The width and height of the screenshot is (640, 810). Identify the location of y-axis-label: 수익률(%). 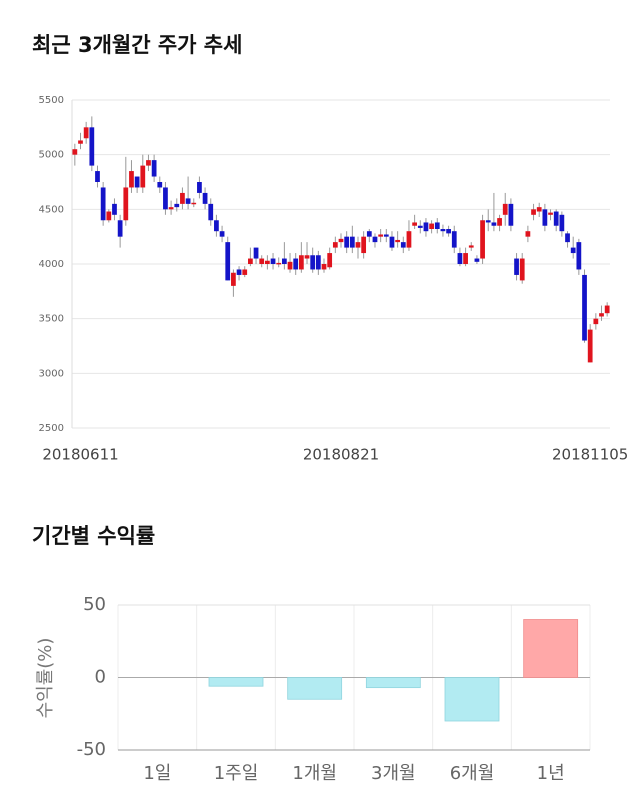
(45, 678).